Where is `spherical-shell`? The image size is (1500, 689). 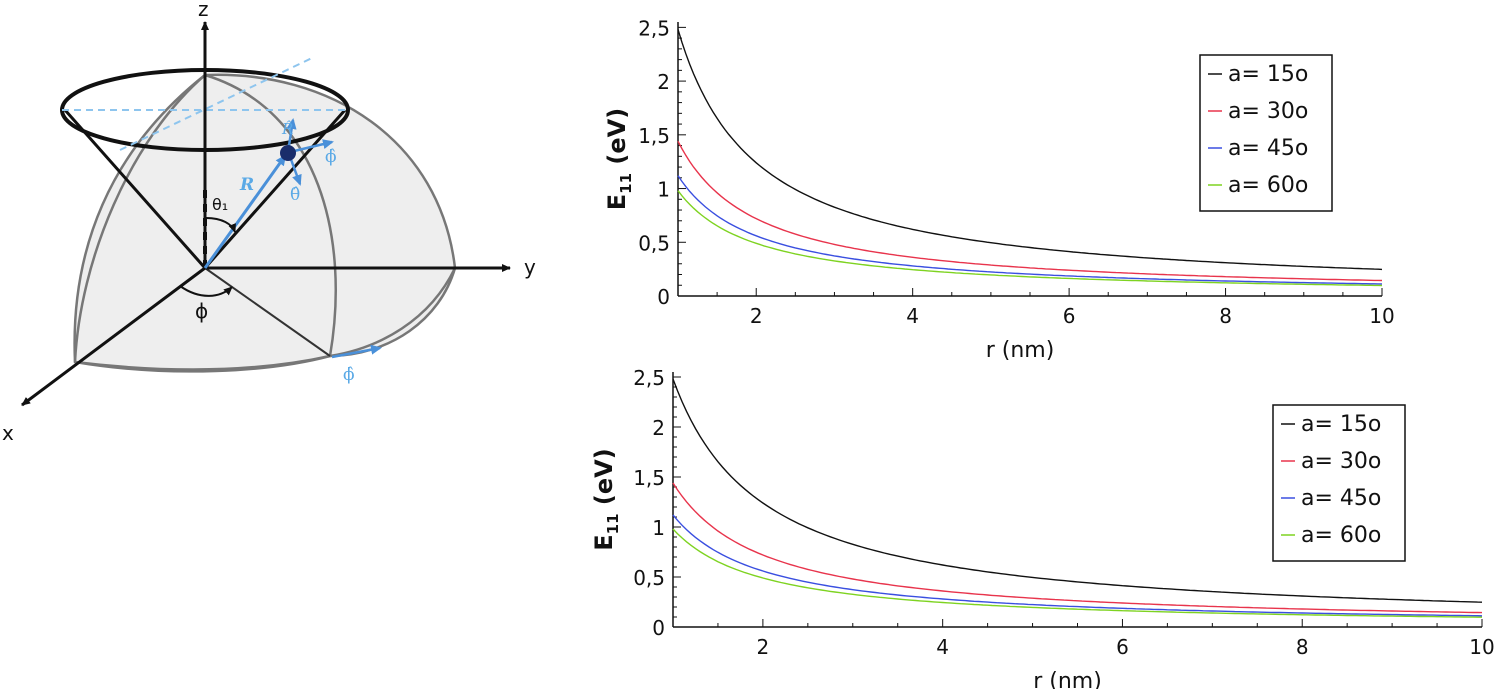 spherical-shell is located at coordinates (265, 222).